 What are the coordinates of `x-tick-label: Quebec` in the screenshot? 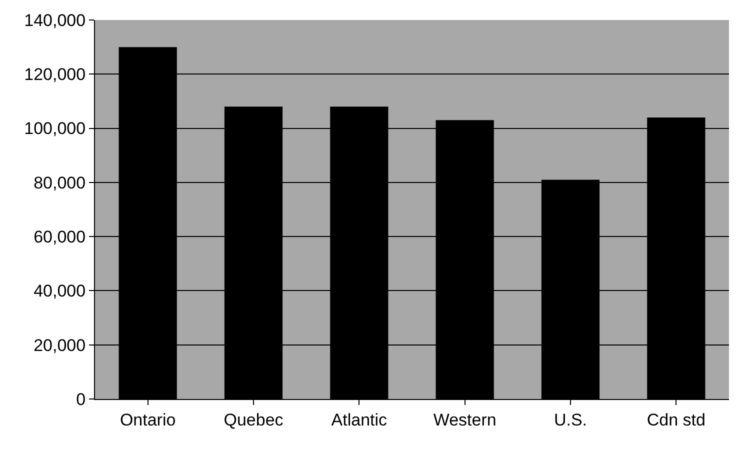 It's located at (254, 420).